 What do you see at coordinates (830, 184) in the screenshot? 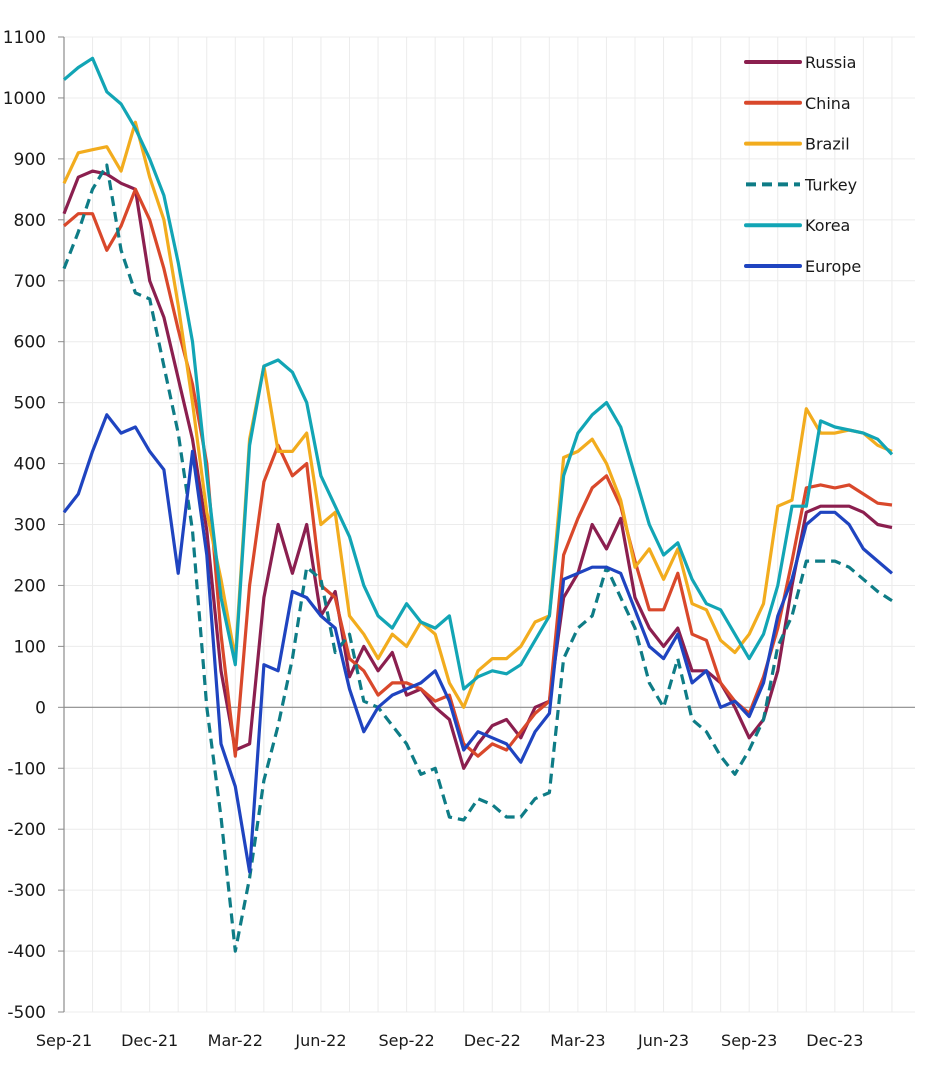
I see `legend-label-turkey: Turkey` at bounding box center [830, 184].